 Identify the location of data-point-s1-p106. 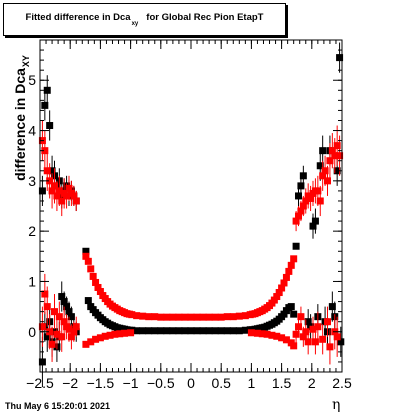
(340, 156).